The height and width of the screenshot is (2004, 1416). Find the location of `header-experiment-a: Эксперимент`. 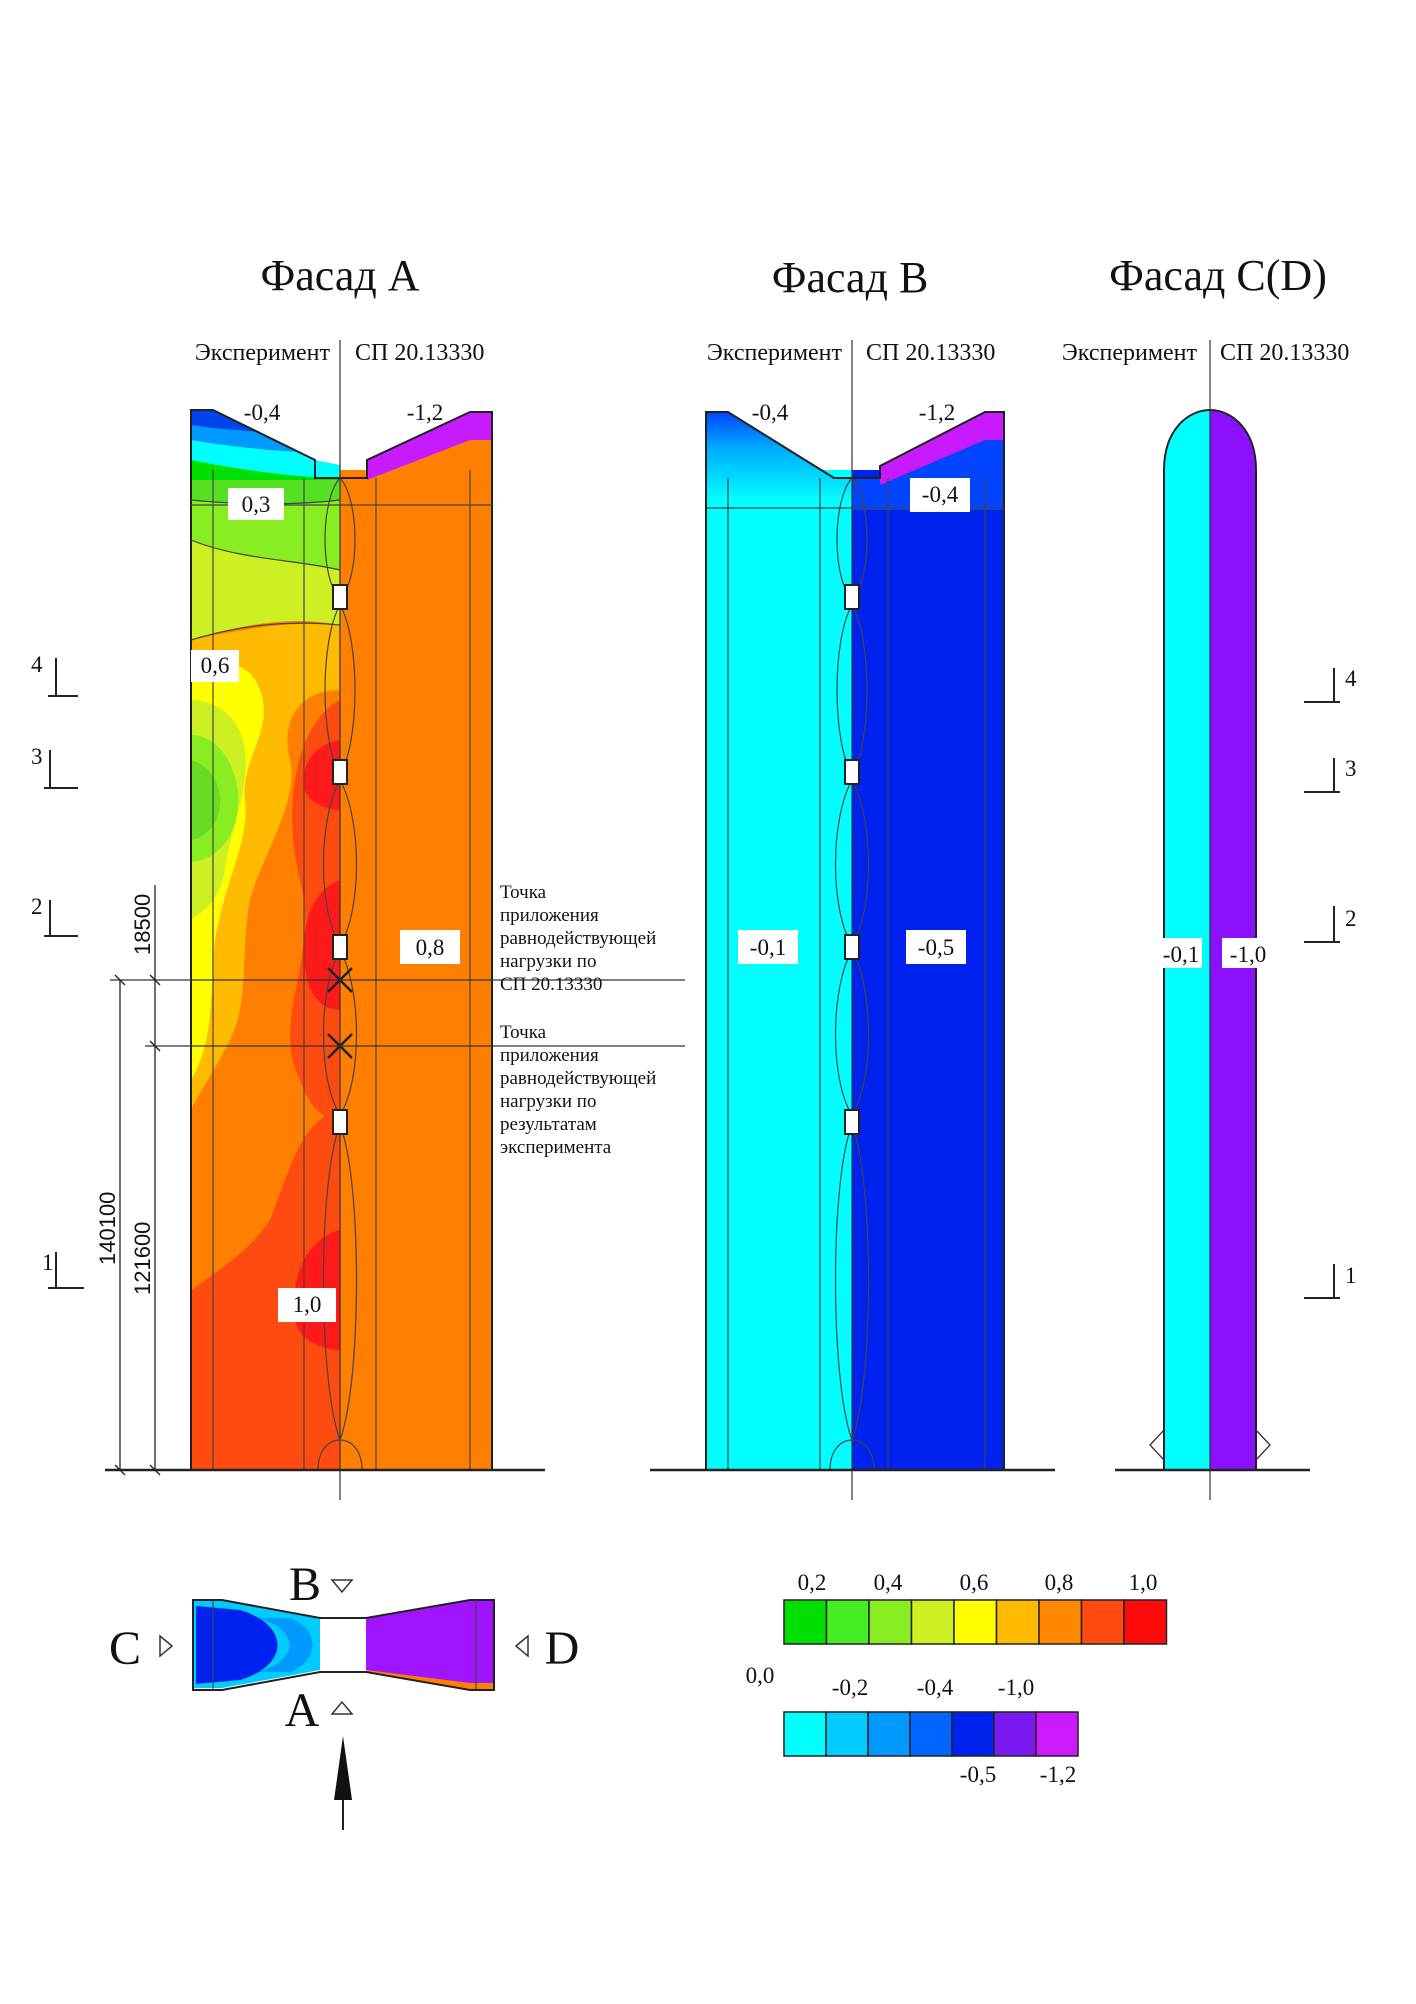

header-experiment-a: Эксперимент is located at coordinates (263, 353).